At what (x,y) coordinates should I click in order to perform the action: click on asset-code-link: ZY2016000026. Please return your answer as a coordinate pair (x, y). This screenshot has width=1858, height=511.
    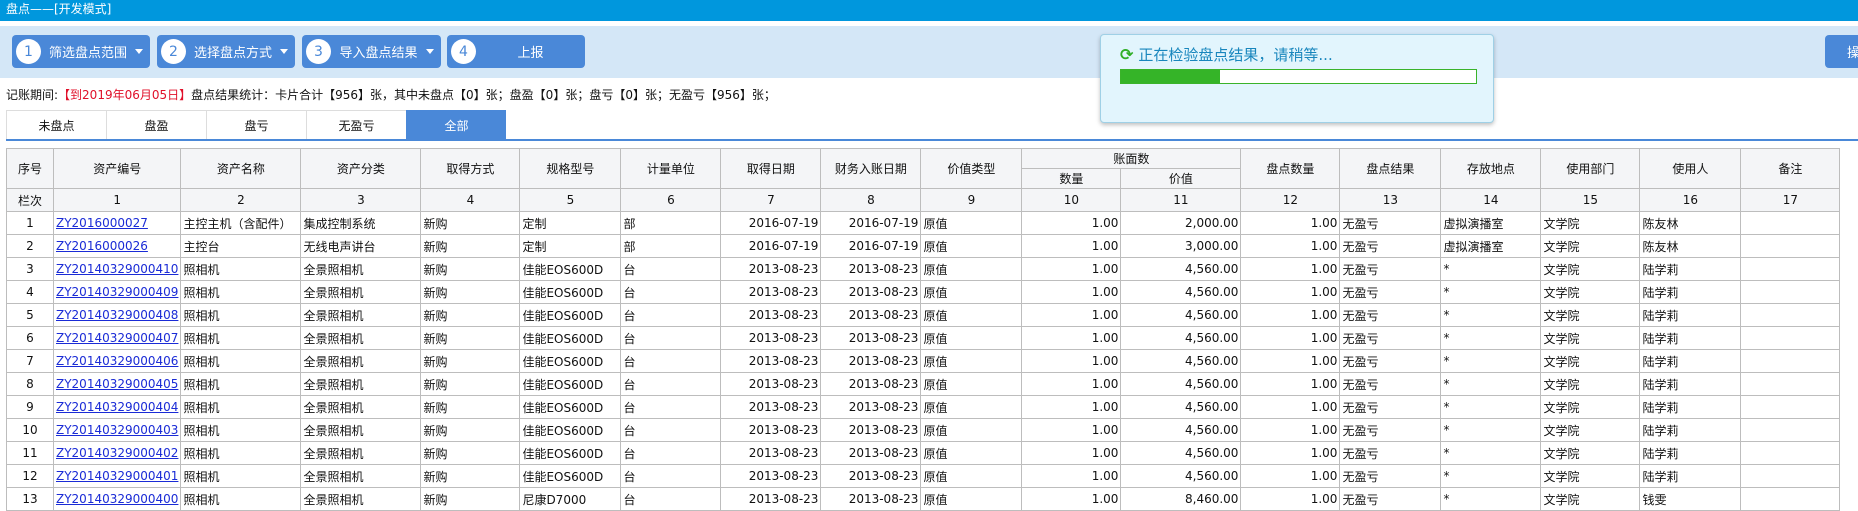
    Looking at the image, I should click on (102, 246).